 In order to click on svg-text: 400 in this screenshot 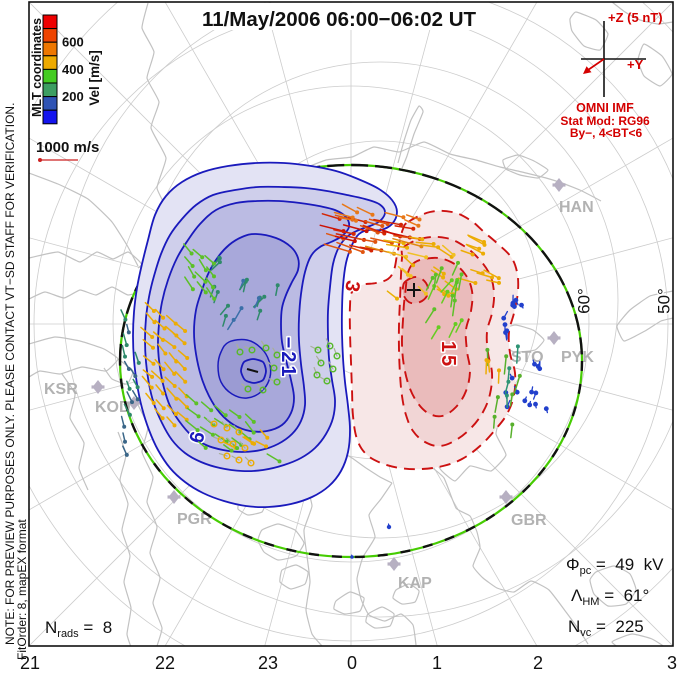, I will do `click(73, 69)`.